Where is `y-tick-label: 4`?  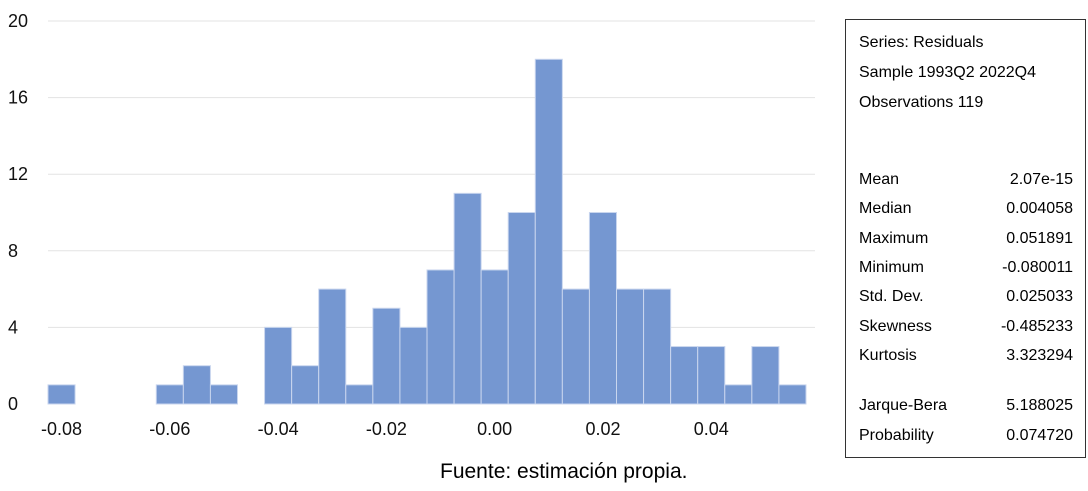 y-tick-label: 4 is located at coordinates (13, 327).